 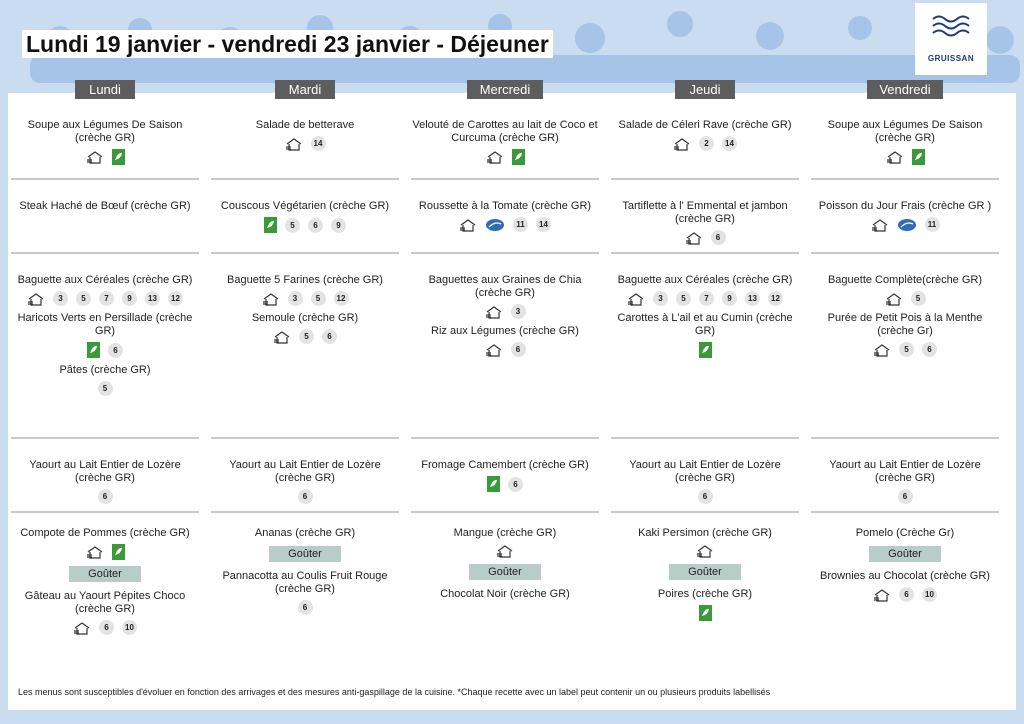 I want to click on day-header: Mercredi, so click(x=505, y=89).